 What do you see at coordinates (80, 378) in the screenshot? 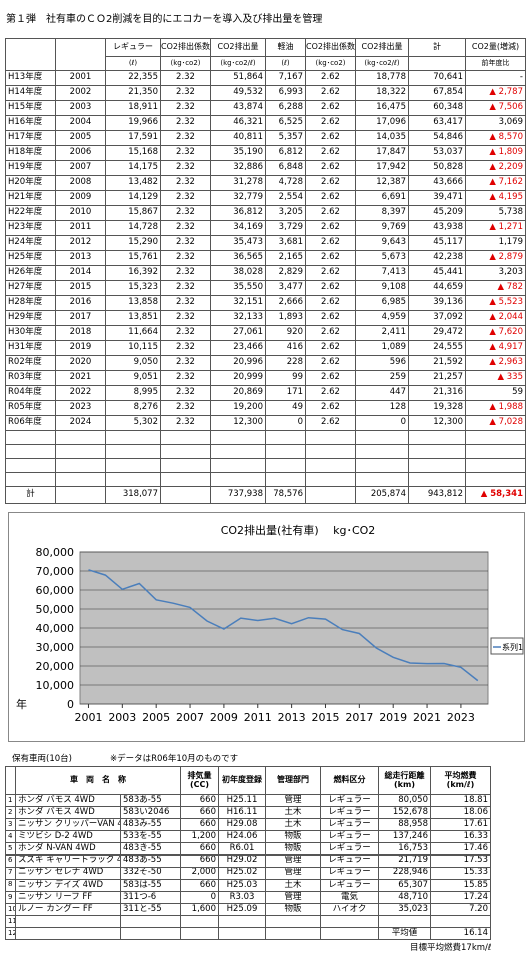
I see `data-cell: 2021` at bounding box center [80, 378].